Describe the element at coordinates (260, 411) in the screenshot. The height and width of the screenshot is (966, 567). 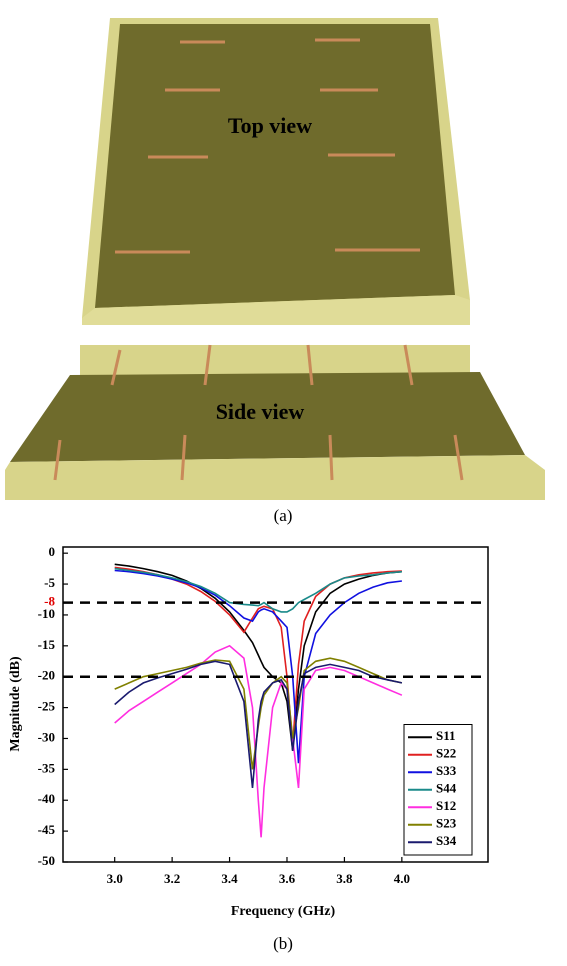
I see `side-view-label: Side view` at that location.